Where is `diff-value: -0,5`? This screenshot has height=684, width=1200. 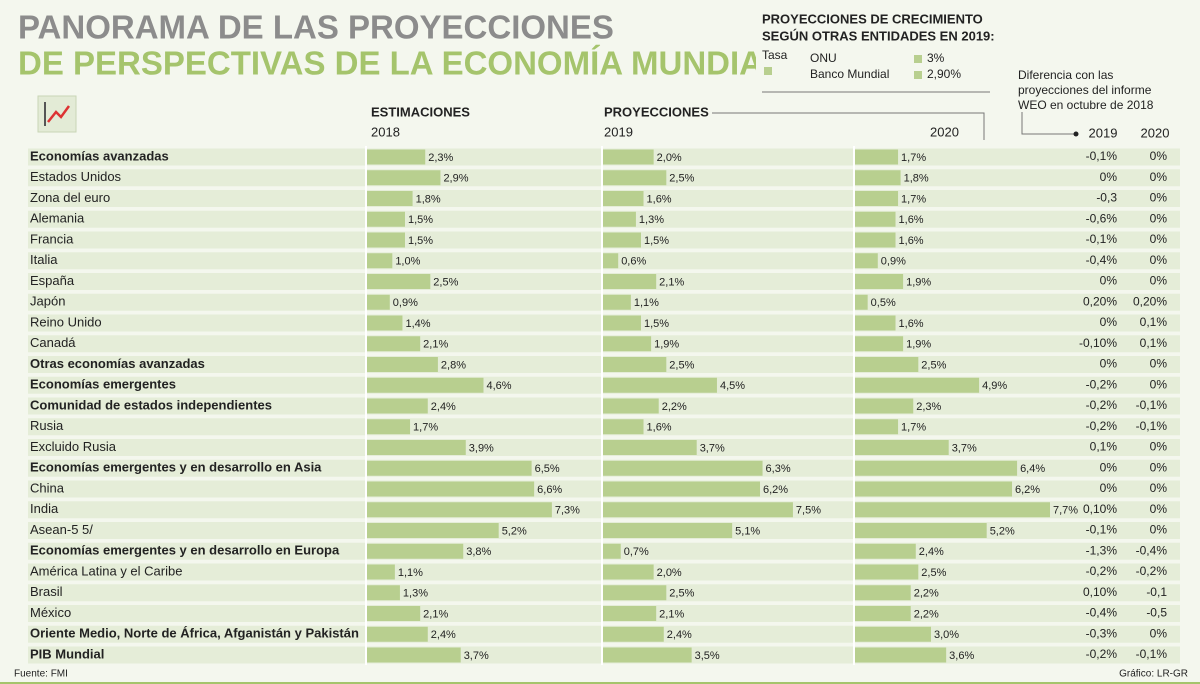 diff-value: -0,5 is located at coordinates (1156, 613).